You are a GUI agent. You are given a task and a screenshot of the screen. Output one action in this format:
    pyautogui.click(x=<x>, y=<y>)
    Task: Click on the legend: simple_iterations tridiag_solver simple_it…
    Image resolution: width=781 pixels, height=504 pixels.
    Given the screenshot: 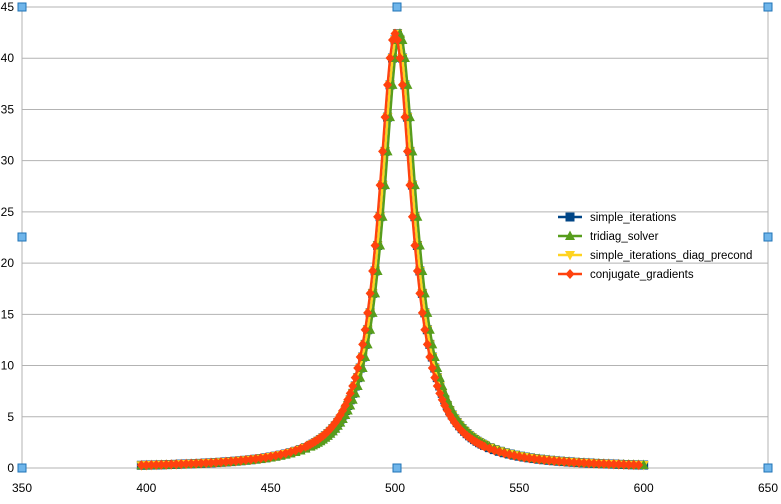 What is the action you would take?
    pyautogui.click(x=655, y=246)
    